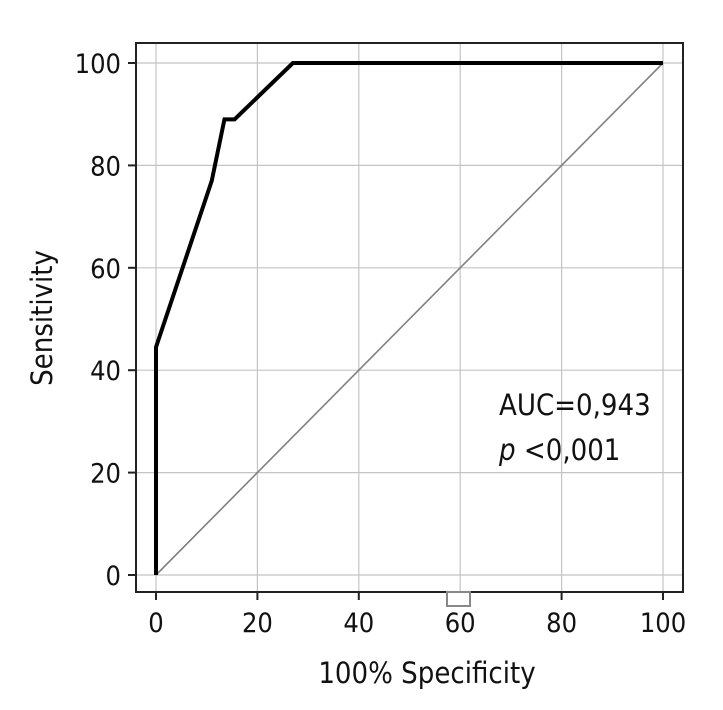 This screenshot has height=710, width=723. What do you see at coordinates (105, 474) in the screenshot?
I see `y-tick-label: 20` at bounding box center [105, 474].